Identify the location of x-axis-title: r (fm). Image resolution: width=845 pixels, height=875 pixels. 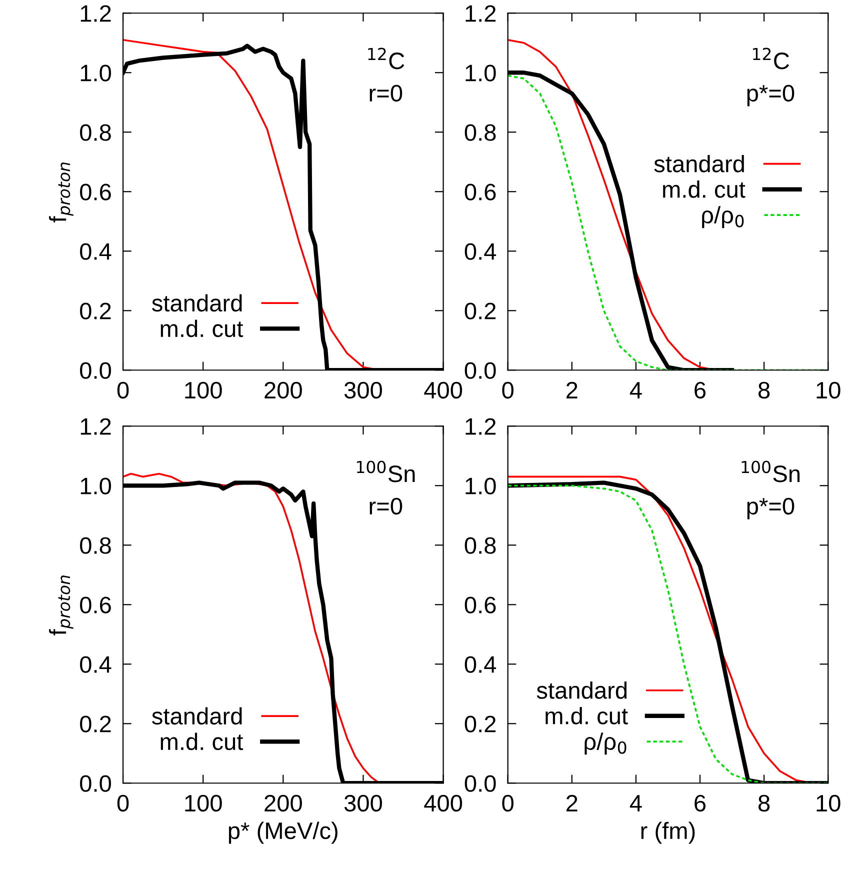
(668, 833).